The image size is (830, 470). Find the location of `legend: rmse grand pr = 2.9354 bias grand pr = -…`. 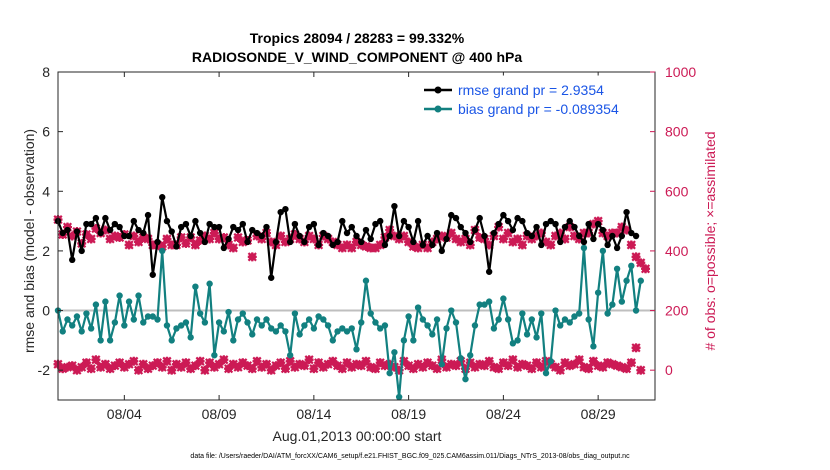

legend: rmse grand pr = 2.9354 bias grand pr = -… is located at coordinates (534, 98).